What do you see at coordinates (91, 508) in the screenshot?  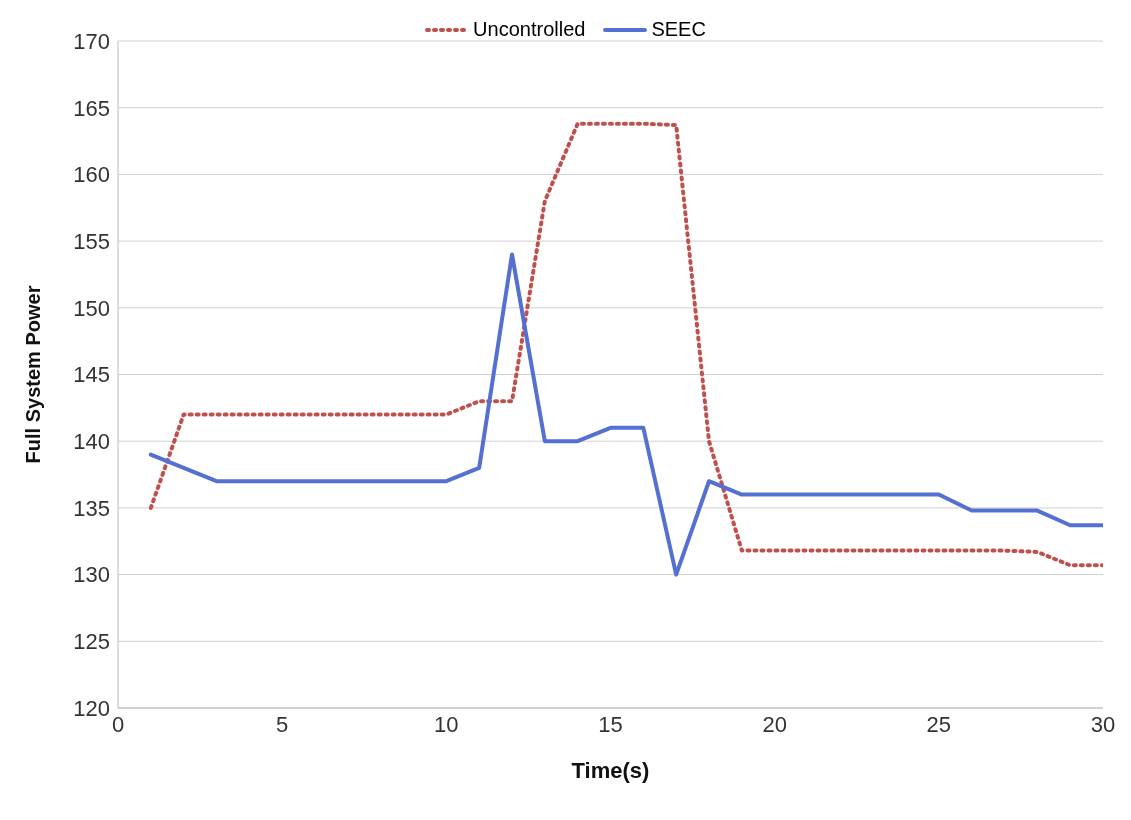 I see `y-tick-label: 135` at bounding box center [91, 508].